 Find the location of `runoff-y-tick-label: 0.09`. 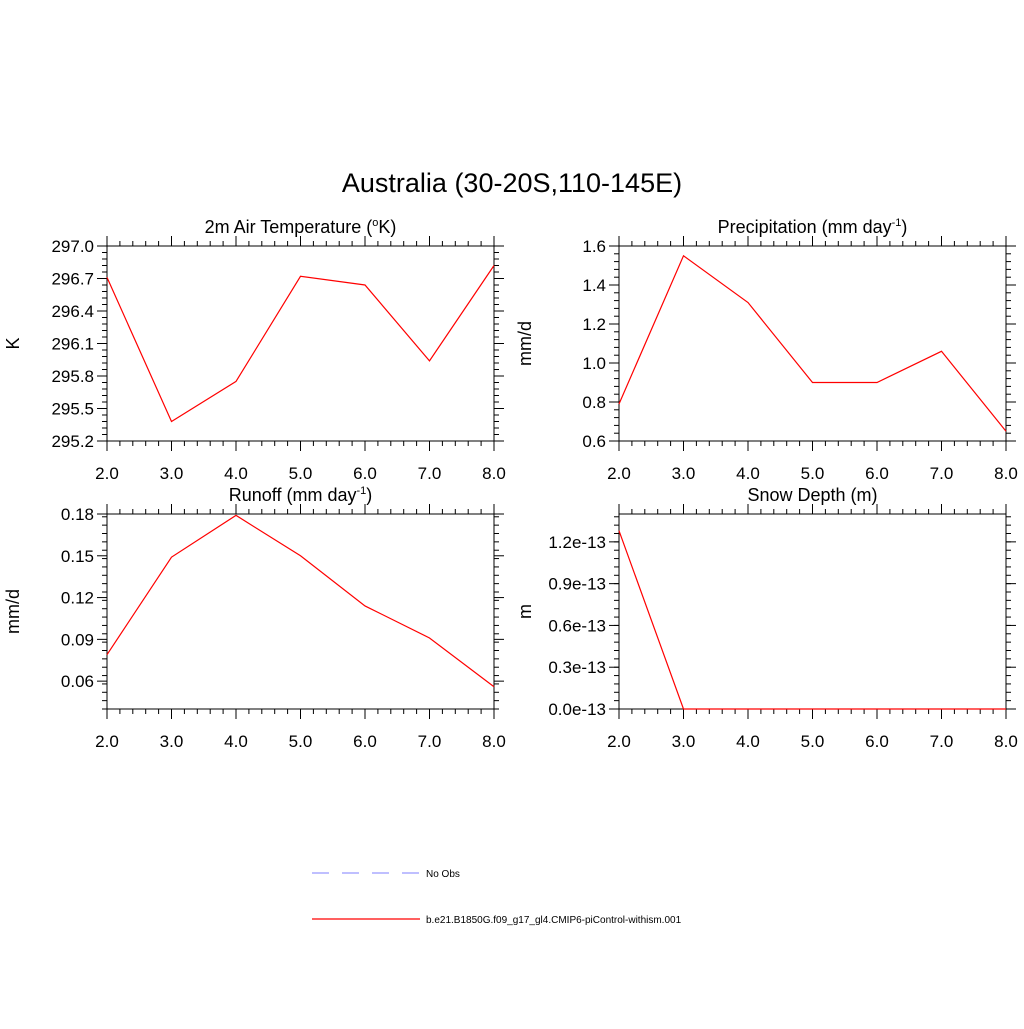

runoff-y-tick-label: 0.09 is located at coordinates (77, 639).